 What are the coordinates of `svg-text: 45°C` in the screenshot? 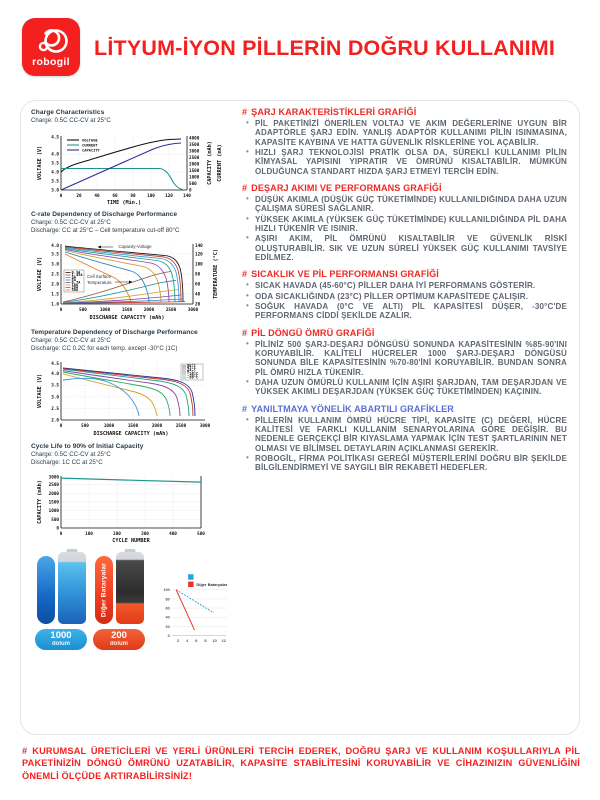 It's located at (191, 367).